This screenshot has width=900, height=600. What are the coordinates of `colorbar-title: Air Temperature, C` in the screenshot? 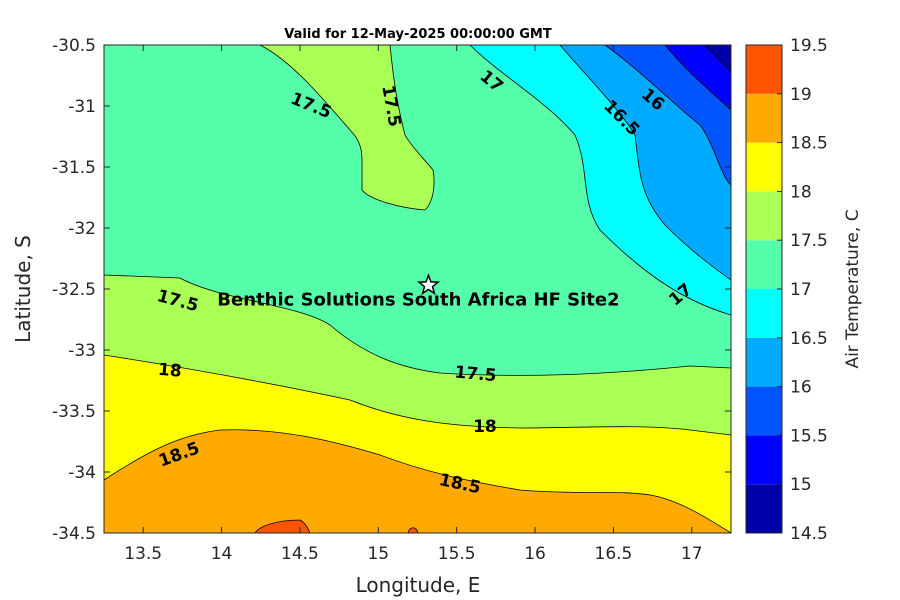 It's located at (853, 288).